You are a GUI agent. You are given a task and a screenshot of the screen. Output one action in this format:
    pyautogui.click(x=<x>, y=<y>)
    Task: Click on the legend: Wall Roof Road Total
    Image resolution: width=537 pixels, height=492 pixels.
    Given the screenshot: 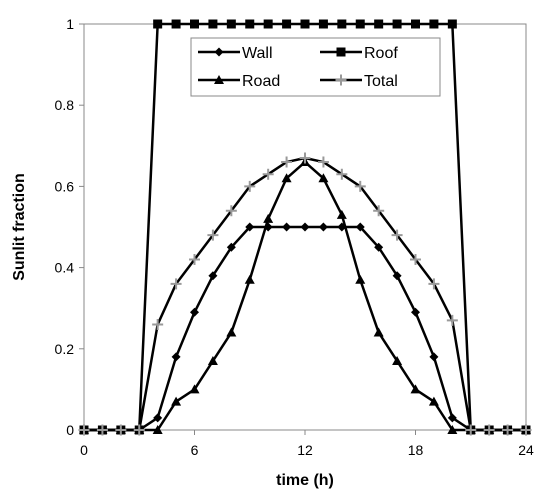 What is the action you would take?
    pyautogui.click(x=315, y=67)
    